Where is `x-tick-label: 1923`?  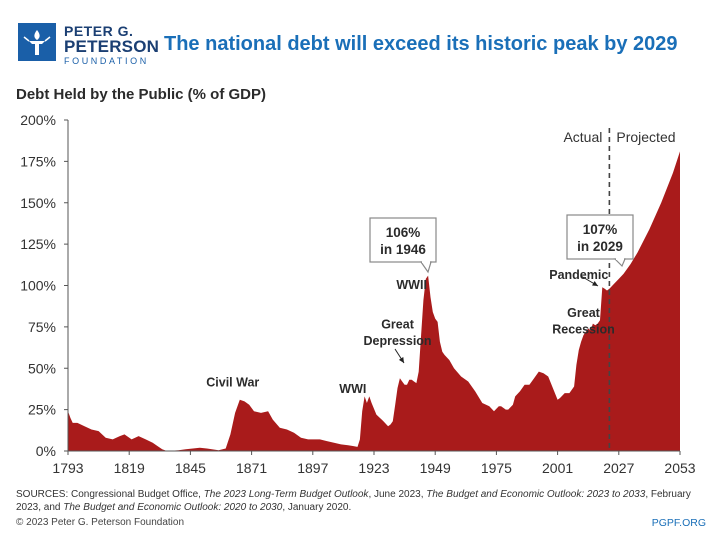 x-tick-label: 1923 is located at coordinates (373, 468).